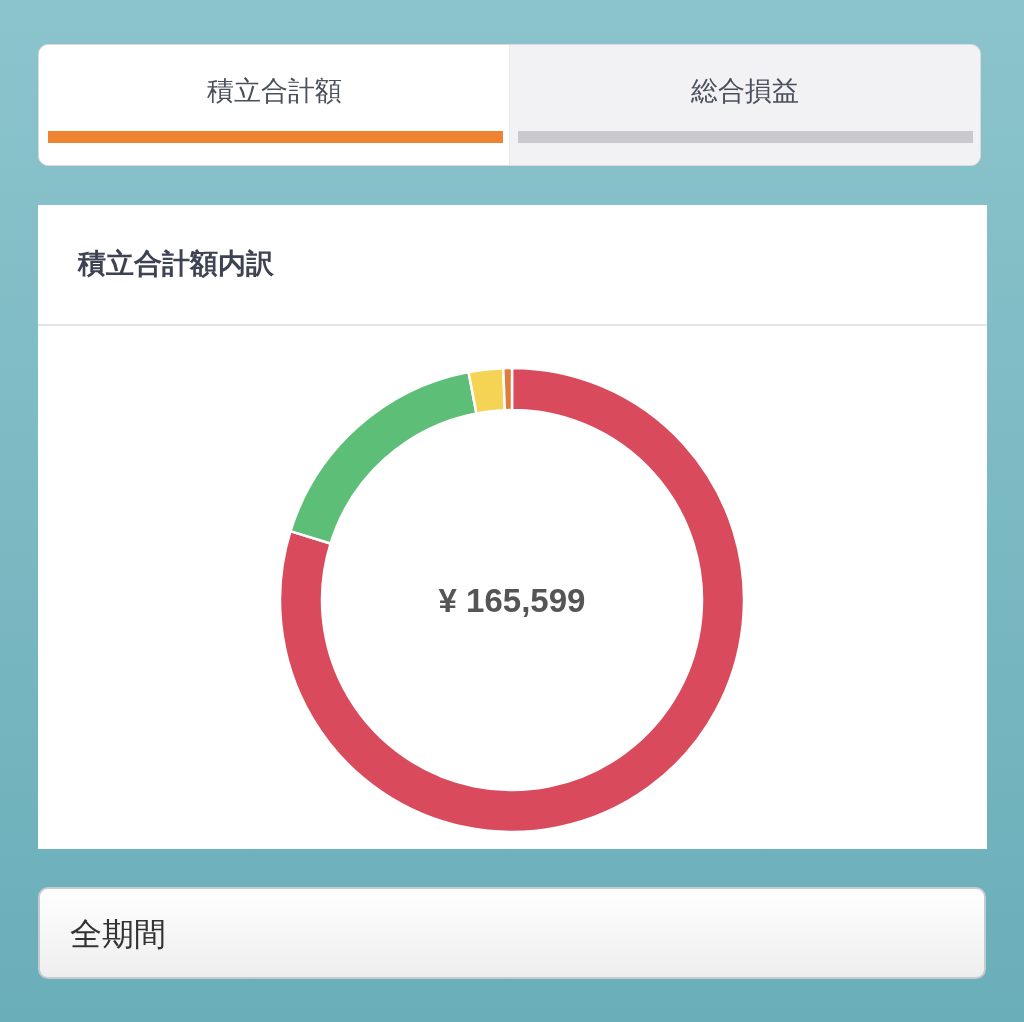  I want to click on tab-label: 総合損益, so click(745, 91).